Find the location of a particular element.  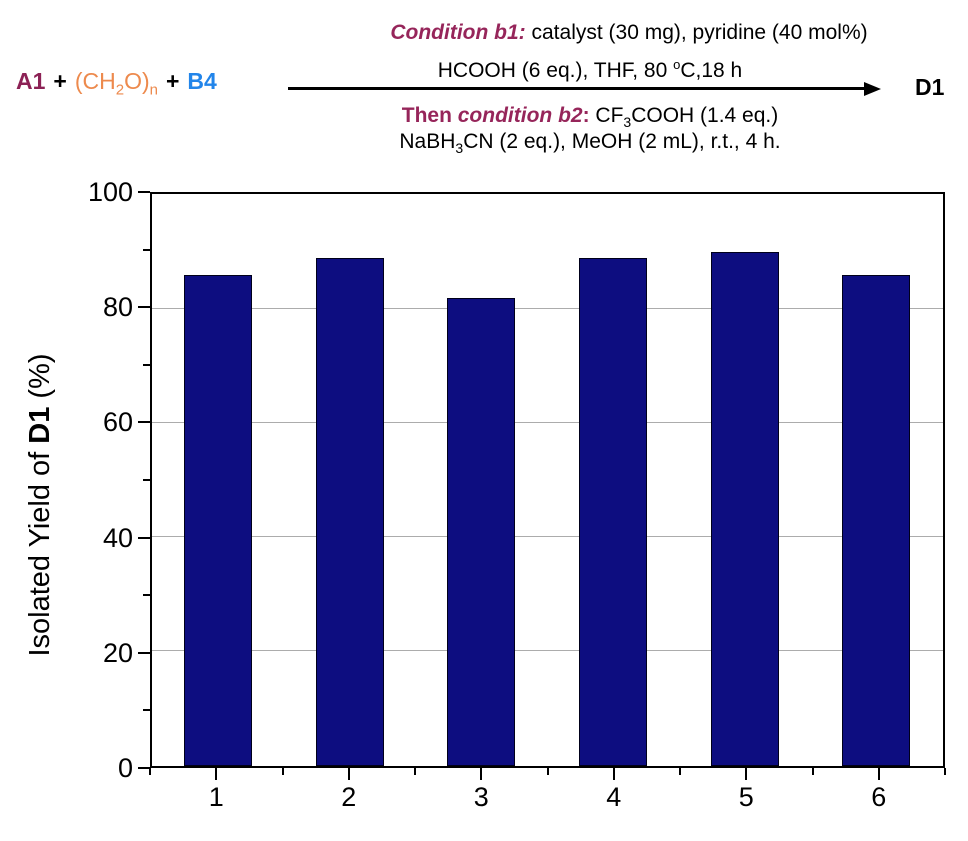

condition-b2-line2: NaBH3CN (2 eq.), MeOH (2 mL), r.t., 4 h. is located at coordinates (590, 143).